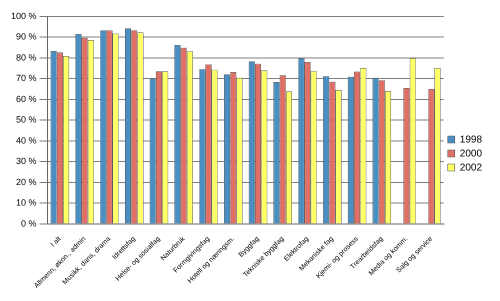 This screenshot has width=500, height=301. Describe the element at coordinates (26, 99) in the screenshot. I see `y-tick-label: 60 %` at that location.